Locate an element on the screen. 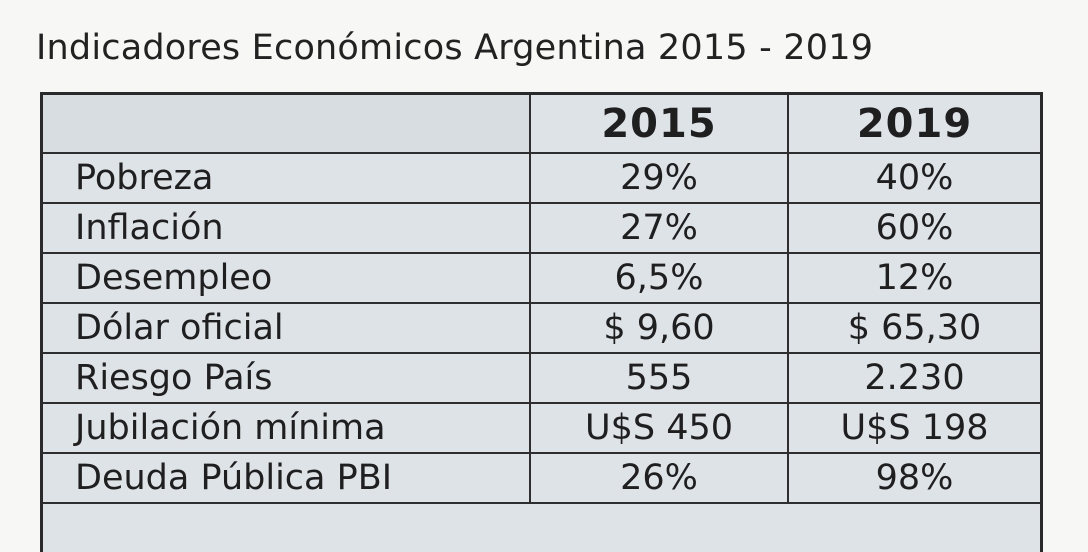 Image resolution: width=1088 pixels, height=552 pixels. value-2019: 40% is located at coordinates (914, 178).